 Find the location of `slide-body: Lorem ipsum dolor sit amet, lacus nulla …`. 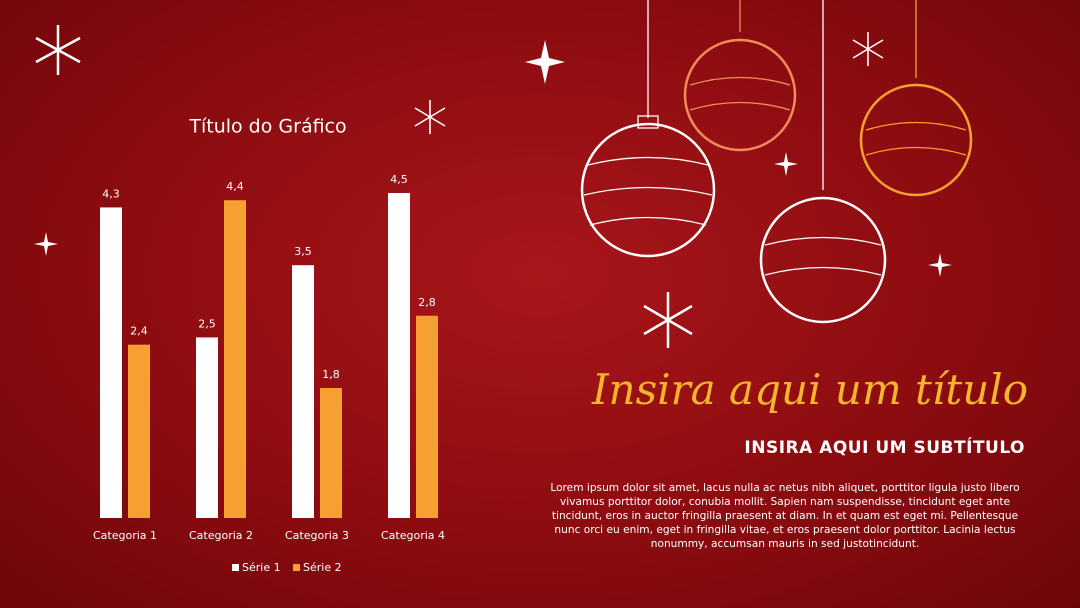

slide-body: Lorem ipsum dolor sit amet, lacus nulla … is located at coordinates (785, 516).